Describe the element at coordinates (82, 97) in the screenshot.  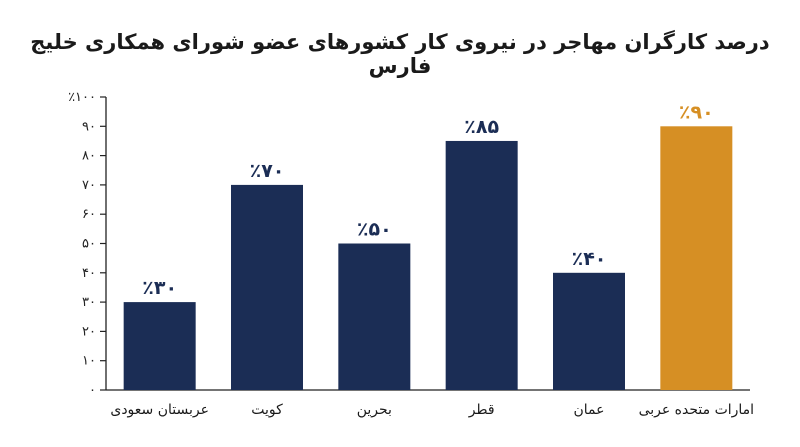
I see `y-tick-label: ٪۱۰۰` at that location.